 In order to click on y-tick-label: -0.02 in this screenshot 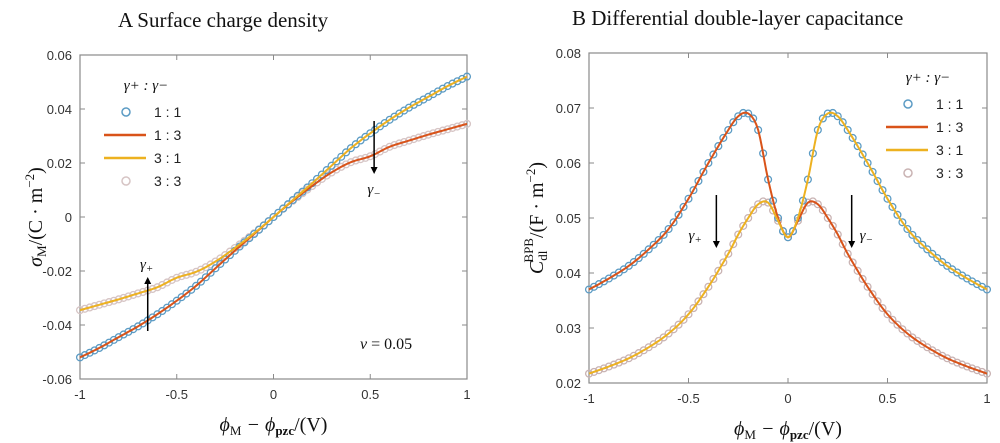, I will do `click(57, 271)`.